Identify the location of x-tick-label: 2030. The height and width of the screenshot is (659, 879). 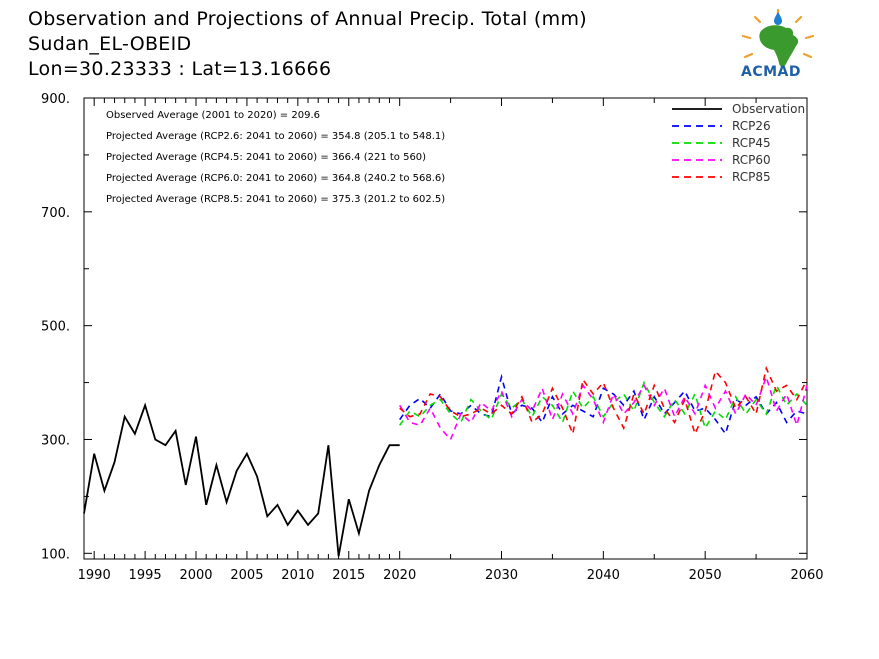
(501, 575).